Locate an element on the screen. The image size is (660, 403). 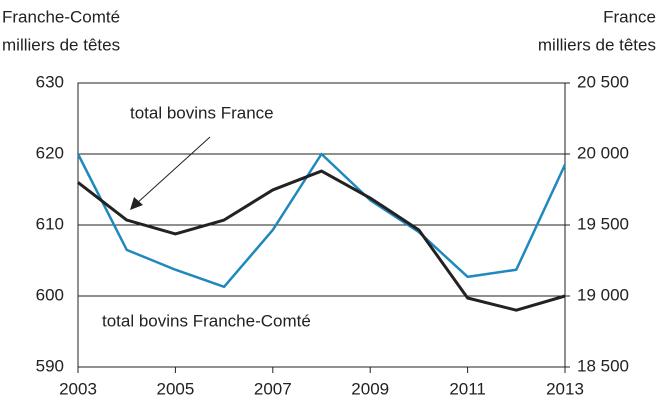
y-tick-label: 630 is located at coordinates (50, 81).